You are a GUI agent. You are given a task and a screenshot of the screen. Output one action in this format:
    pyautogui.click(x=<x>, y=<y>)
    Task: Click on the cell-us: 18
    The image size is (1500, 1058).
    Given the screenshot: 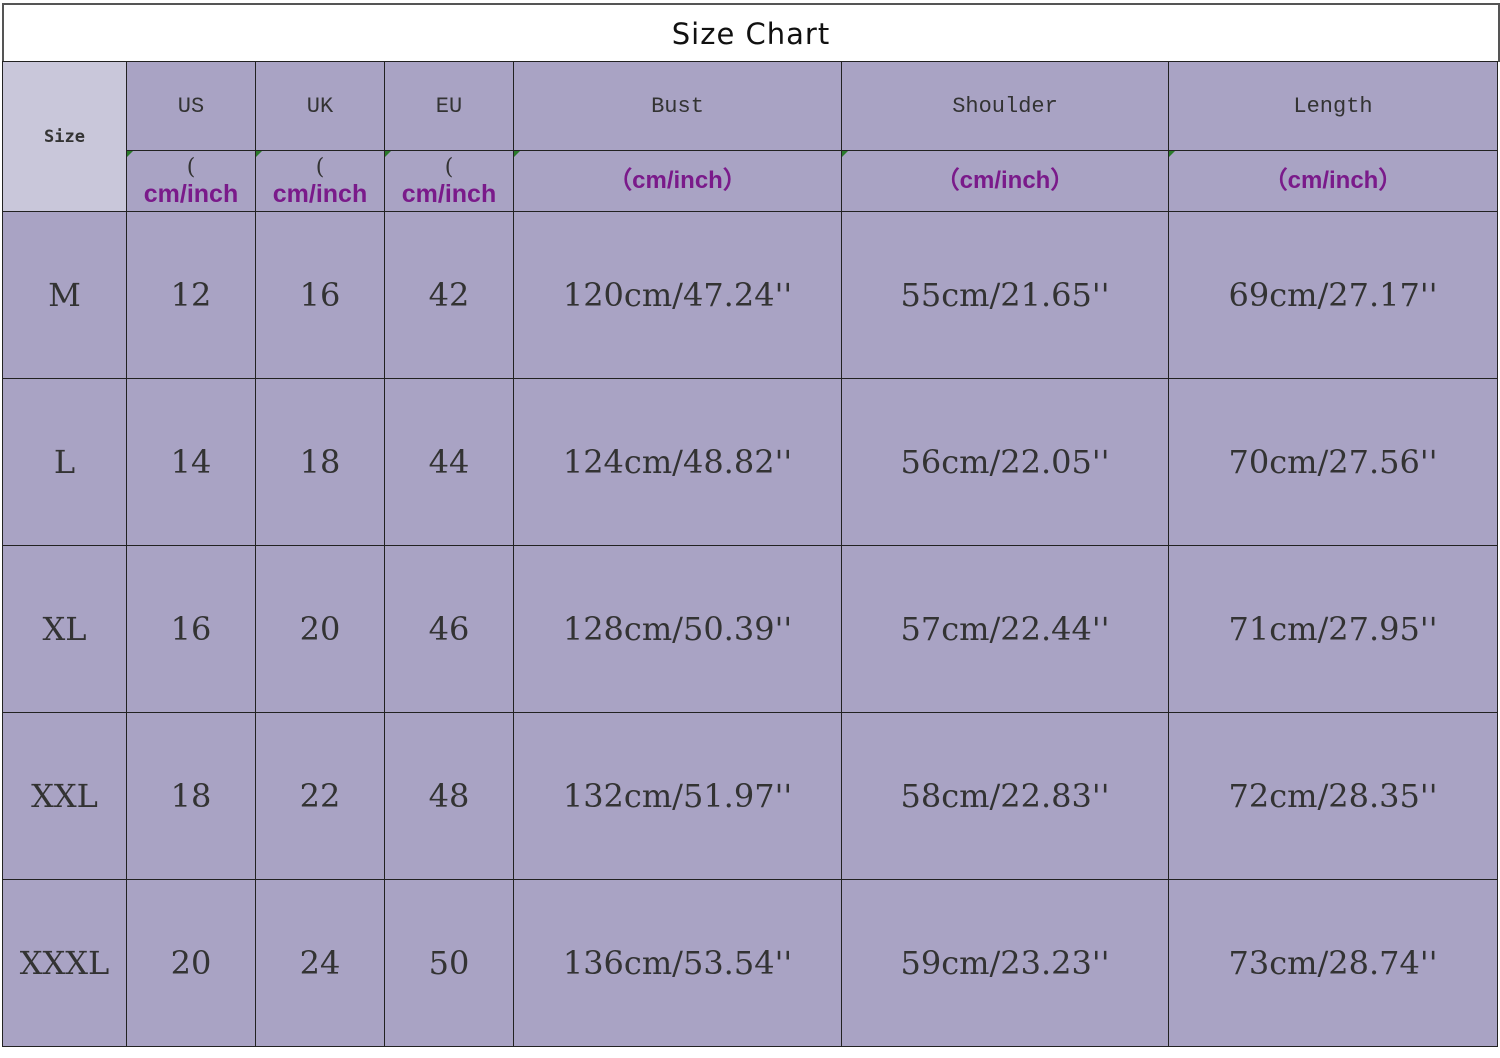 What is the action you would take?
    pyautogui.click(x=191, y=796)
    